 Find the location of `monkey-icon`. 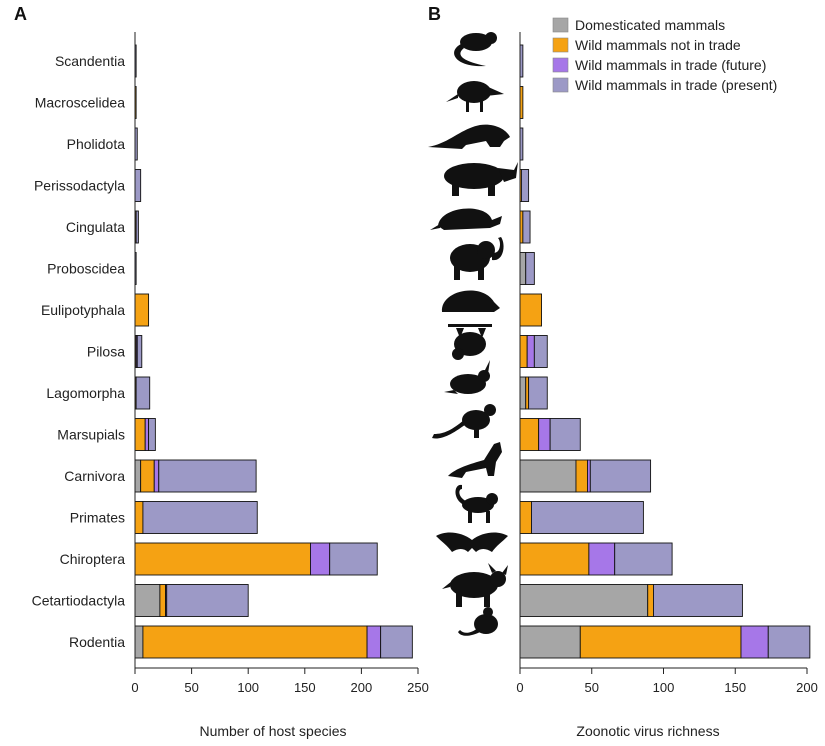

monkey-icon is located at coordinates (476, 503).